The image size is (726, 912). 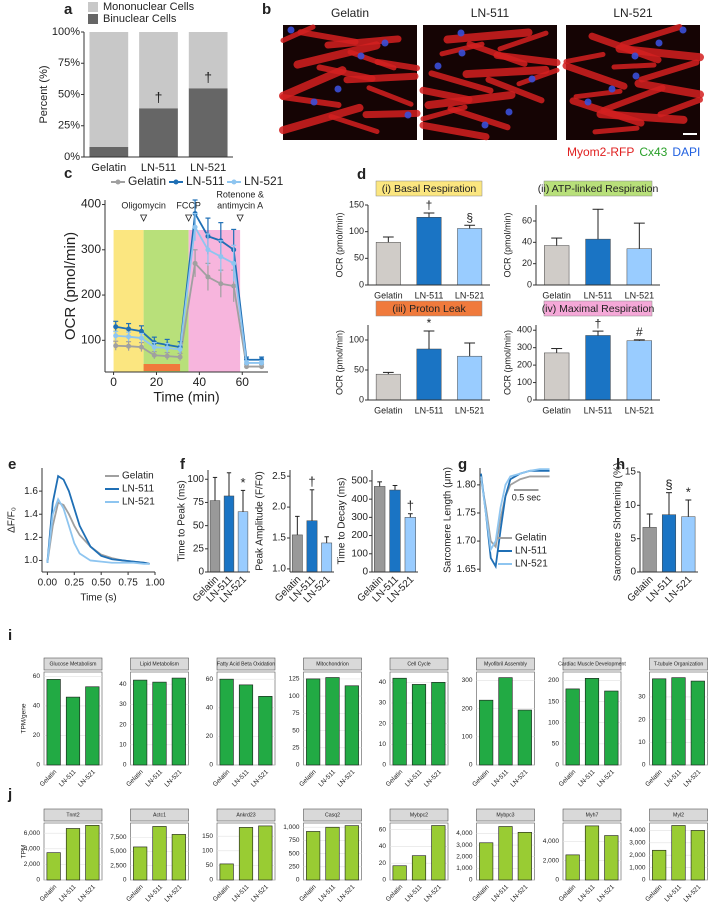 I want to click on panel-label: b, so click(x=266, y=9).